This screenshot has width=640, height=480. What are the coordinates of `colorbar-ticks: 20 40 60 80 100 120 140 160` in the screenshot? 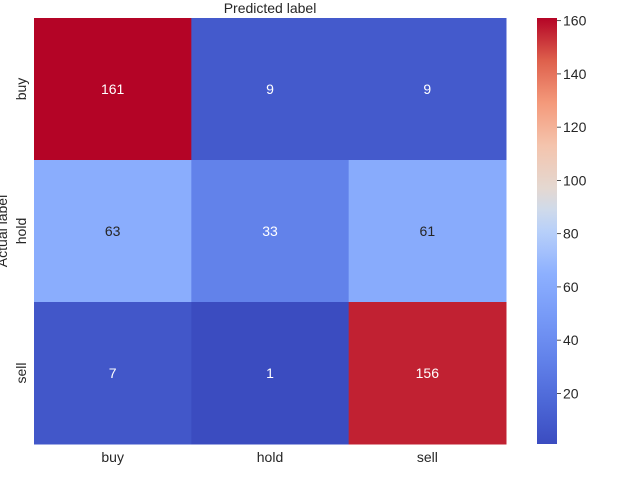 It's located at (572, 207).